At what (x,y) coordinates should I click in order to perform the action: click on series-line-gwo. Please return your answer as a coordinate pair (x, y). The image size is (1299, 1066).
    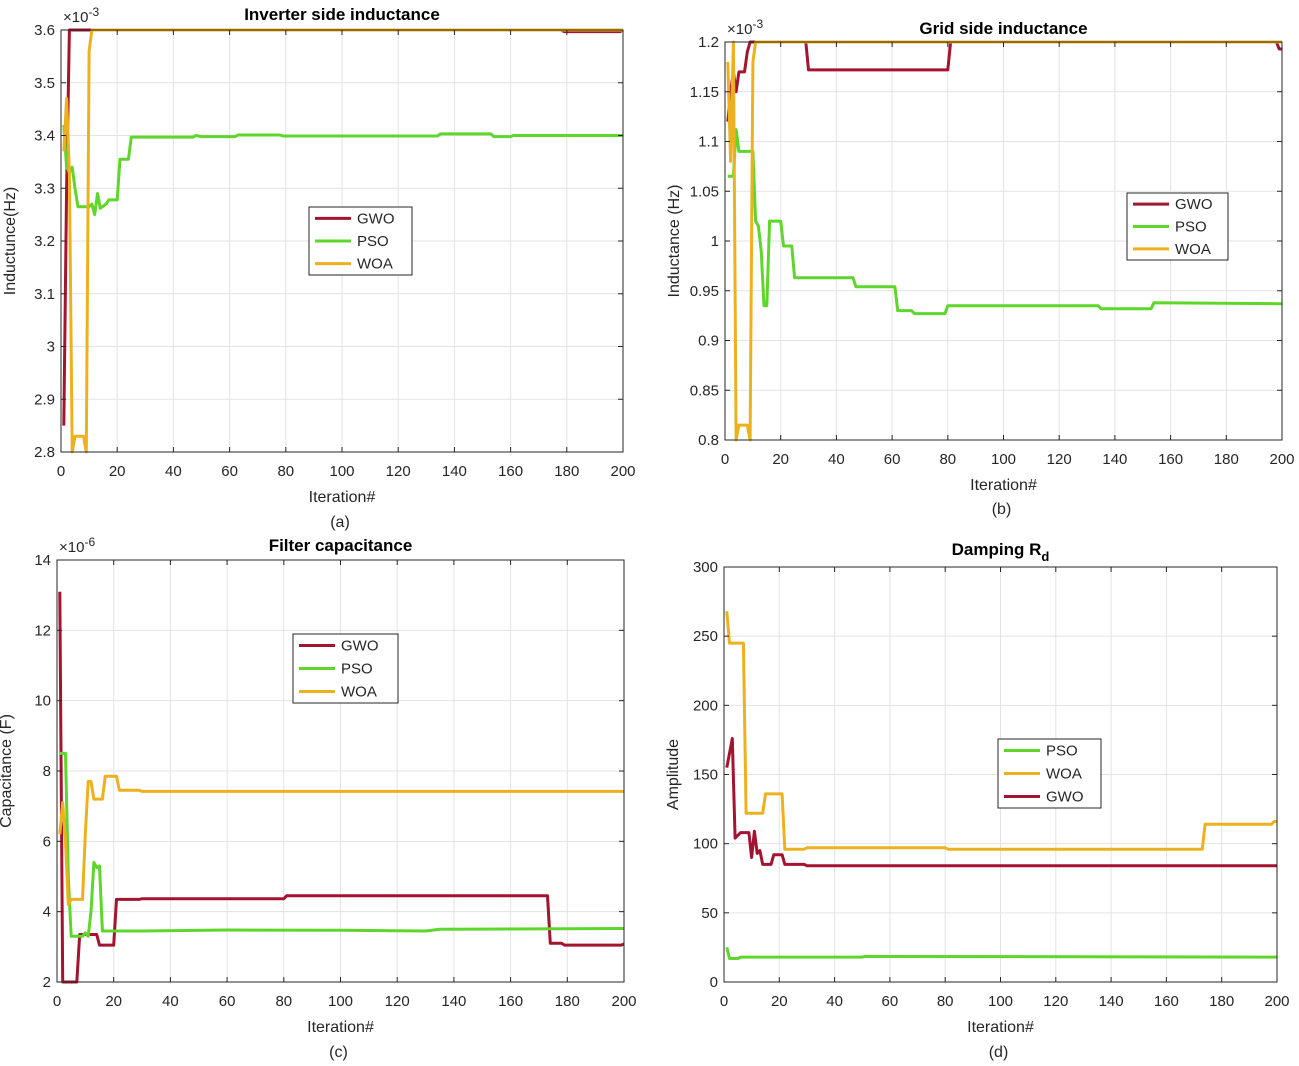
    Looking at the image, I should click on (1001, 802).